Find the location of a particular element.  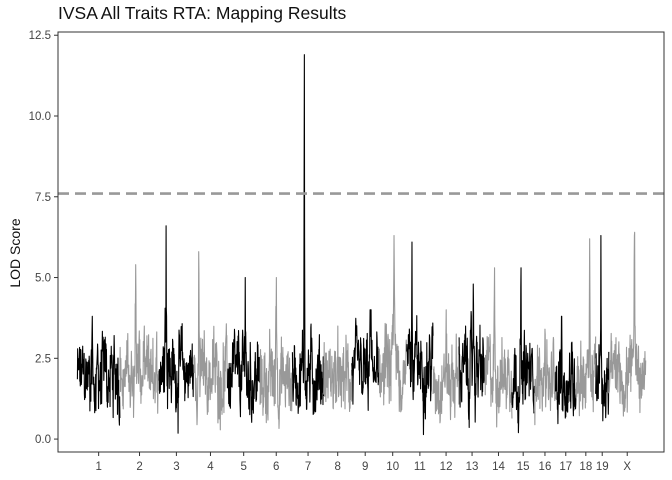

chromosome-11-lod-line is located at coordinates (420, 338).